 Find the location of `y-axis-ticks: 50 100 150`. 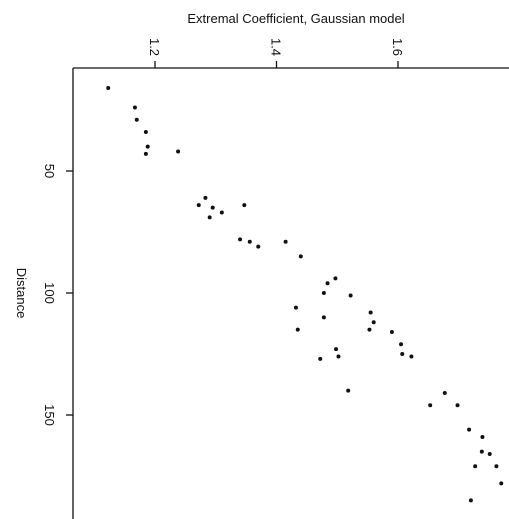

y-axis-ticks: 50 100 150 is located at coordinates (57, 295).